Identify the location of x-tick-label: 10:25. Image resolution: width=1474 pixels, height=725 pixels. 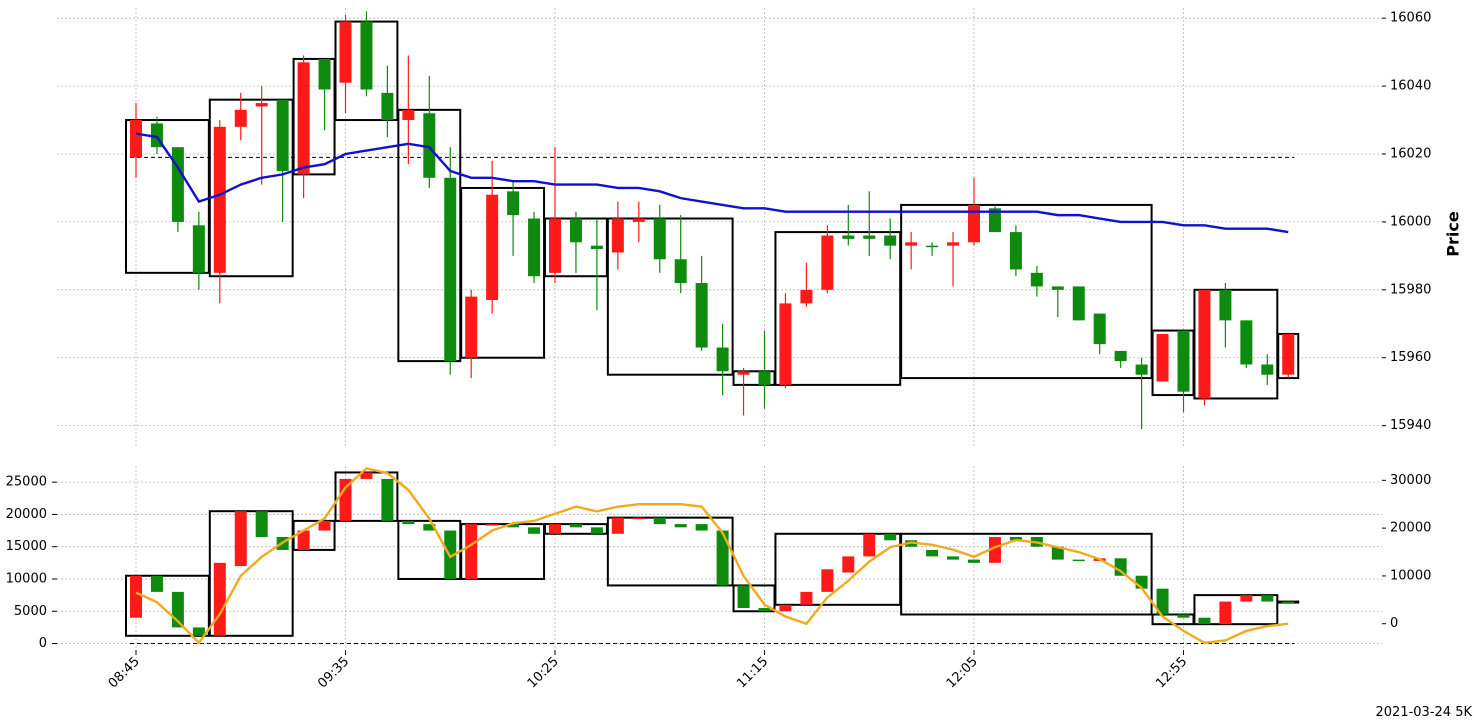
(543, 672).